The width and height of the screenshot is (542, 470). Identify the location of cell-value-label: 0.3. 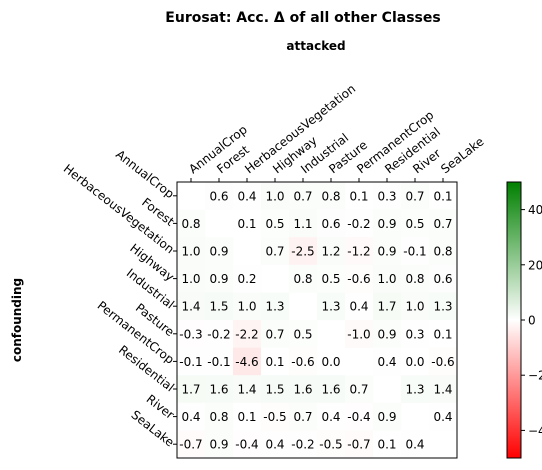
(386, 196).